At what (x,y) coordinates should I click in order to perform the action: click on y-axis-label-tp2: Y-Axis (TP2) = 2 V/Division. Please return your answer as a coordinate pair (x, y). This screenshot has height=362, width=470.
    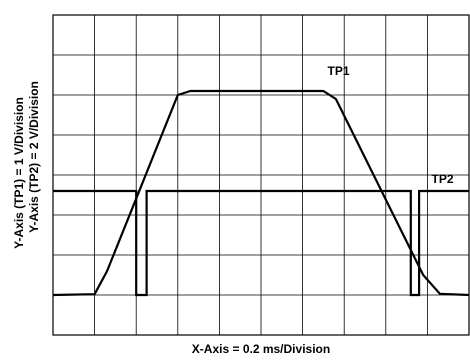
    Looking at the image, I should click on (34, 157).